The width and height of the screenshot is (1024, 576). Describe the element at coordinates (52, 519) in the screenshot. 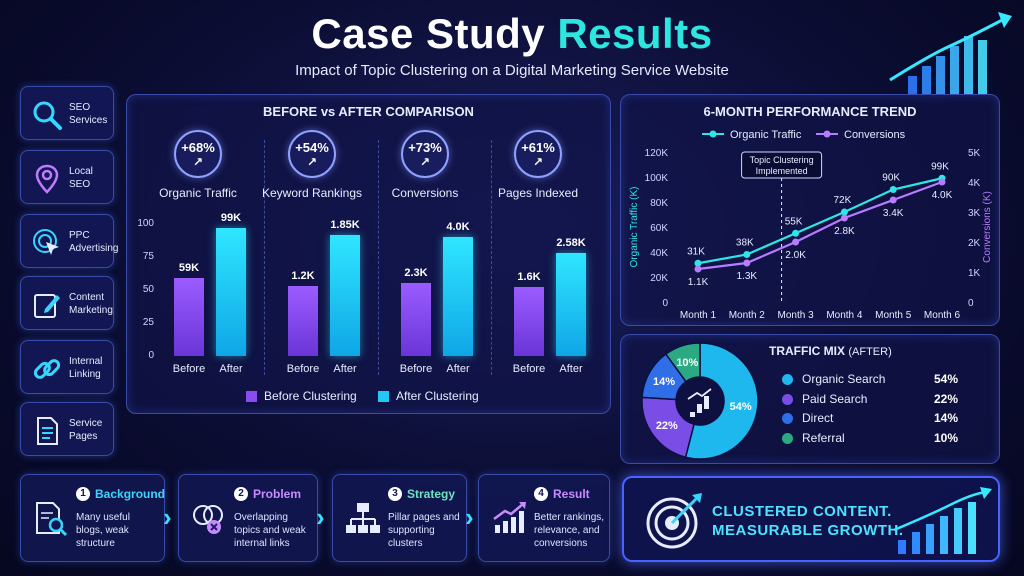

I see `document-search-icon` at that location.